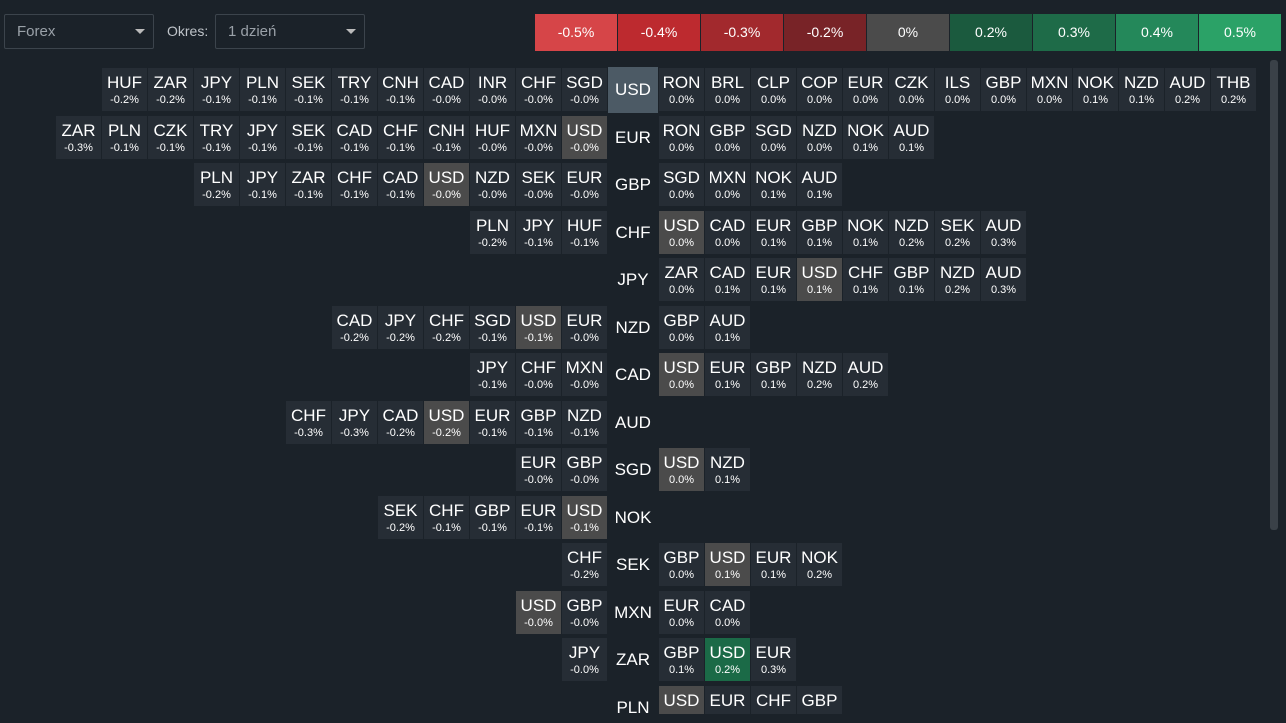 Image resolution: width=1286 pixels, height=723 pixels. What do you see at coordinates (400, 327) in the screenshot?
I see `pair-cell: JPY -0.2%` at bounding box center [400, 327].